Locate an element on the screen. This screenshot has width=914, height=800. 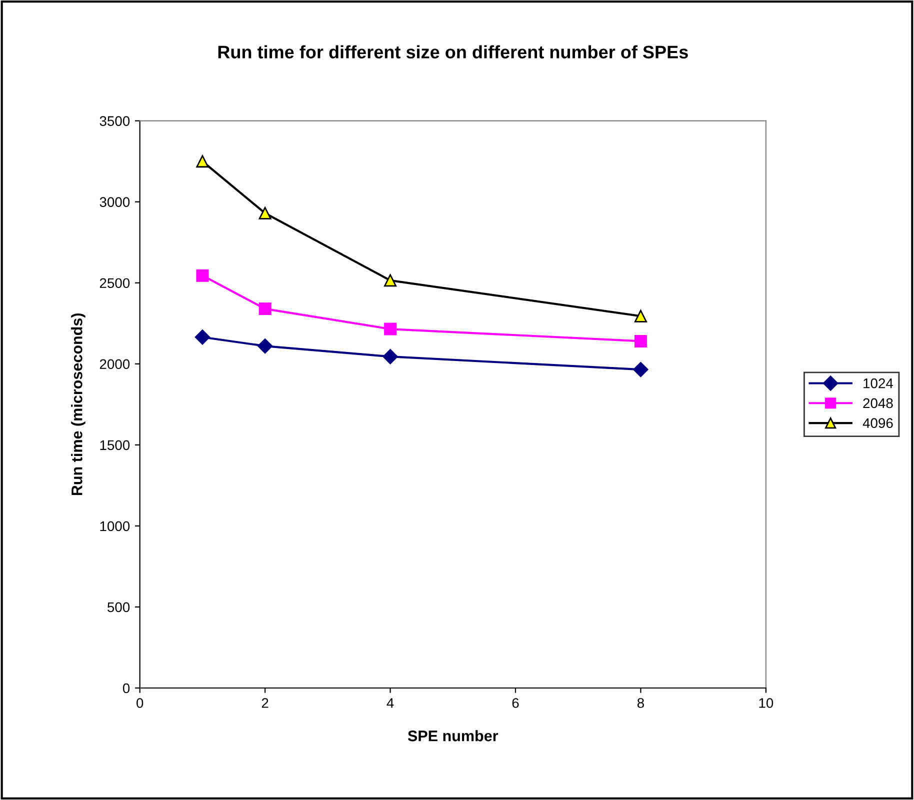
legend-label: 4096 is located at coordinates (877, 423).